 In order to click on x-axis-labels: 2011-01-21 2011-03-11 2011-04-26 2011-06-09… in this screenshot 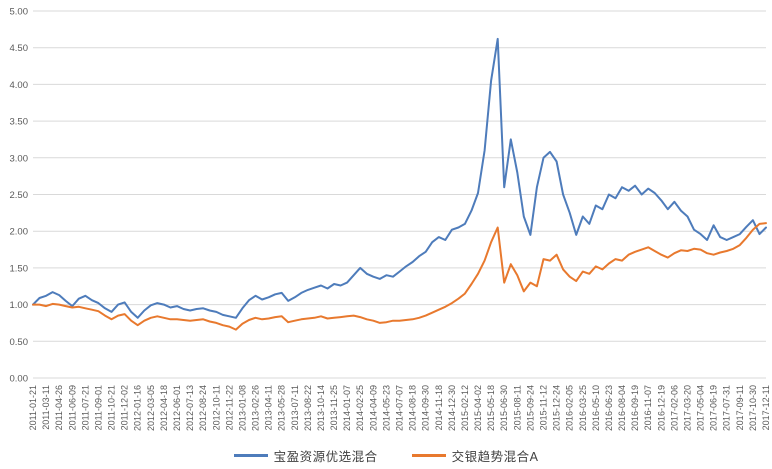, I will do `click(399, 408)`.